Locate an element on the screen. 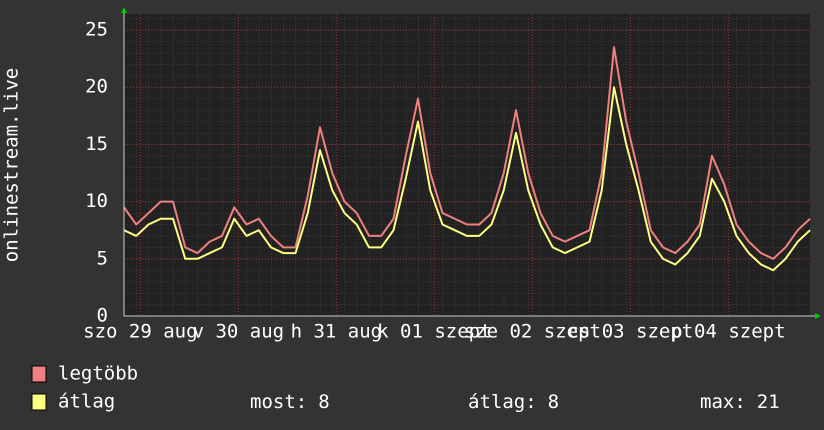 The height and width of the screenshot is (430, 824). stat-value: 21 is located at coordinates (768, 402).